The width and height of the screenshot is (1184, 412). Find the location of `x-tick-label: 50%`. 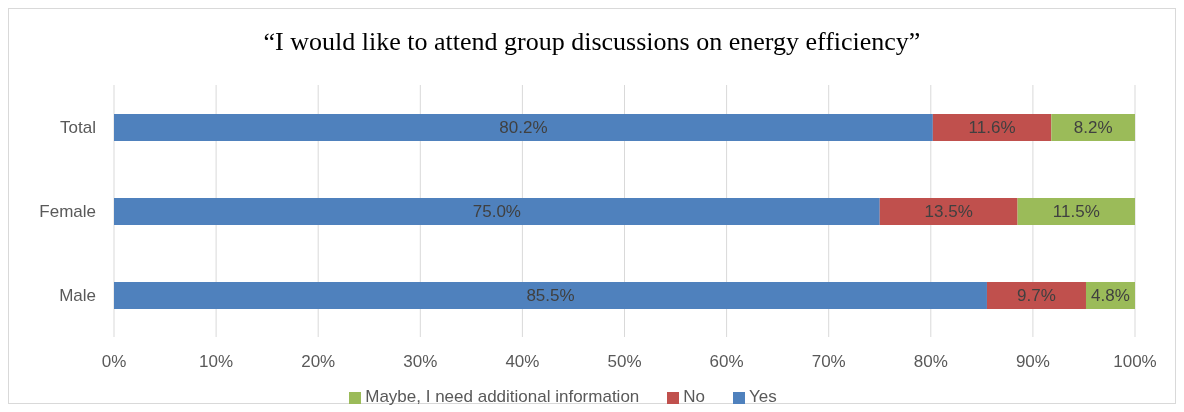

x-tick-label: 50% is located at coordinates (624, 362).